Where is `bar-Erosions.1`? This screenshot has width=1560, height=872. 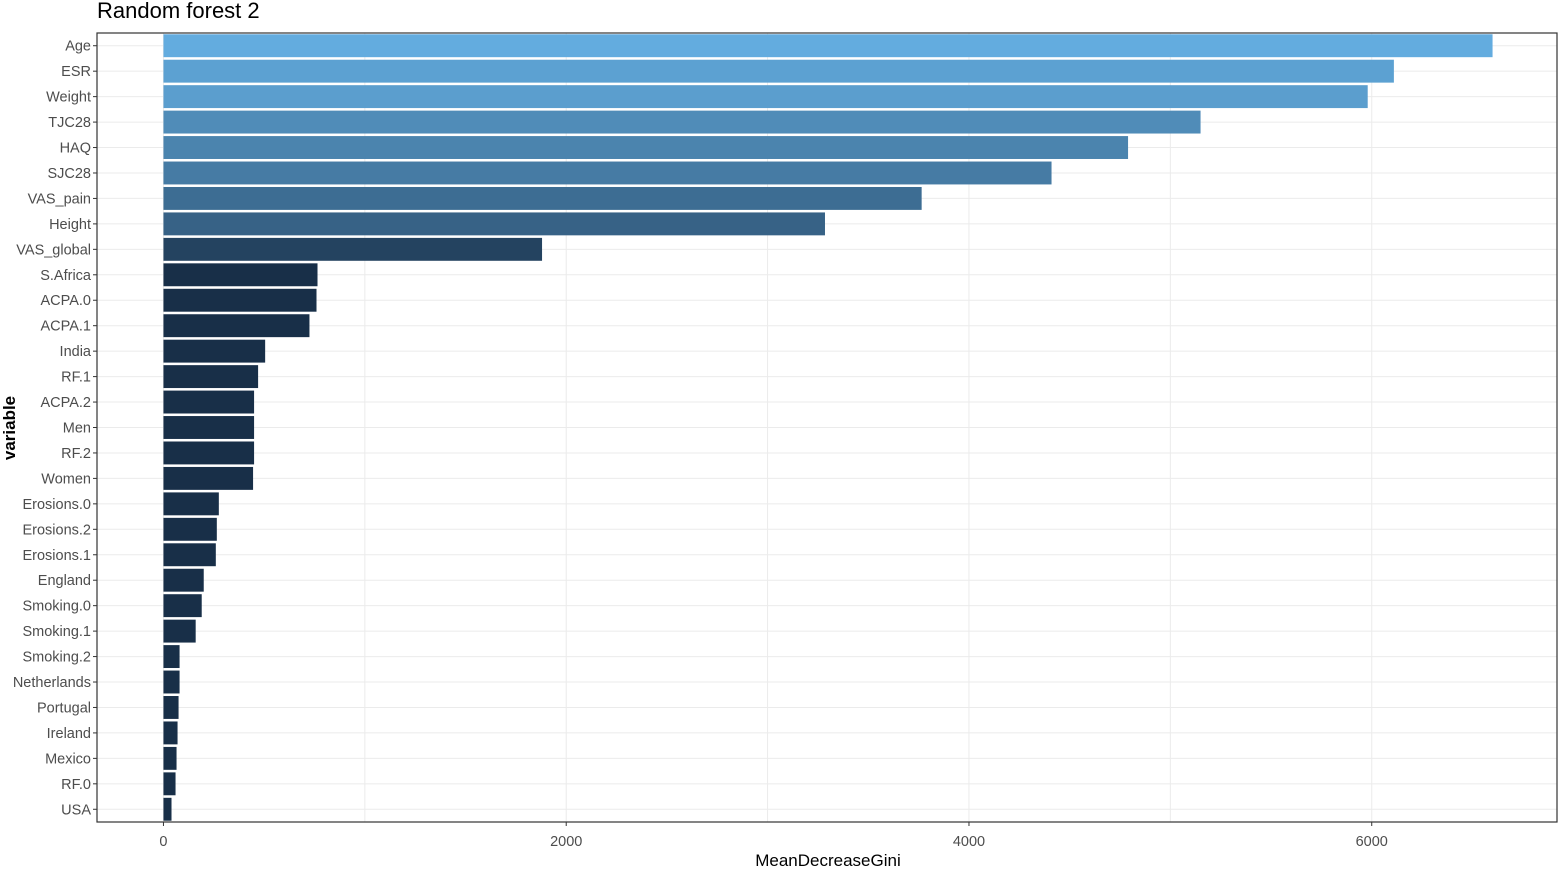
bar-Erosions.1 is located at coordinates (189, 555).